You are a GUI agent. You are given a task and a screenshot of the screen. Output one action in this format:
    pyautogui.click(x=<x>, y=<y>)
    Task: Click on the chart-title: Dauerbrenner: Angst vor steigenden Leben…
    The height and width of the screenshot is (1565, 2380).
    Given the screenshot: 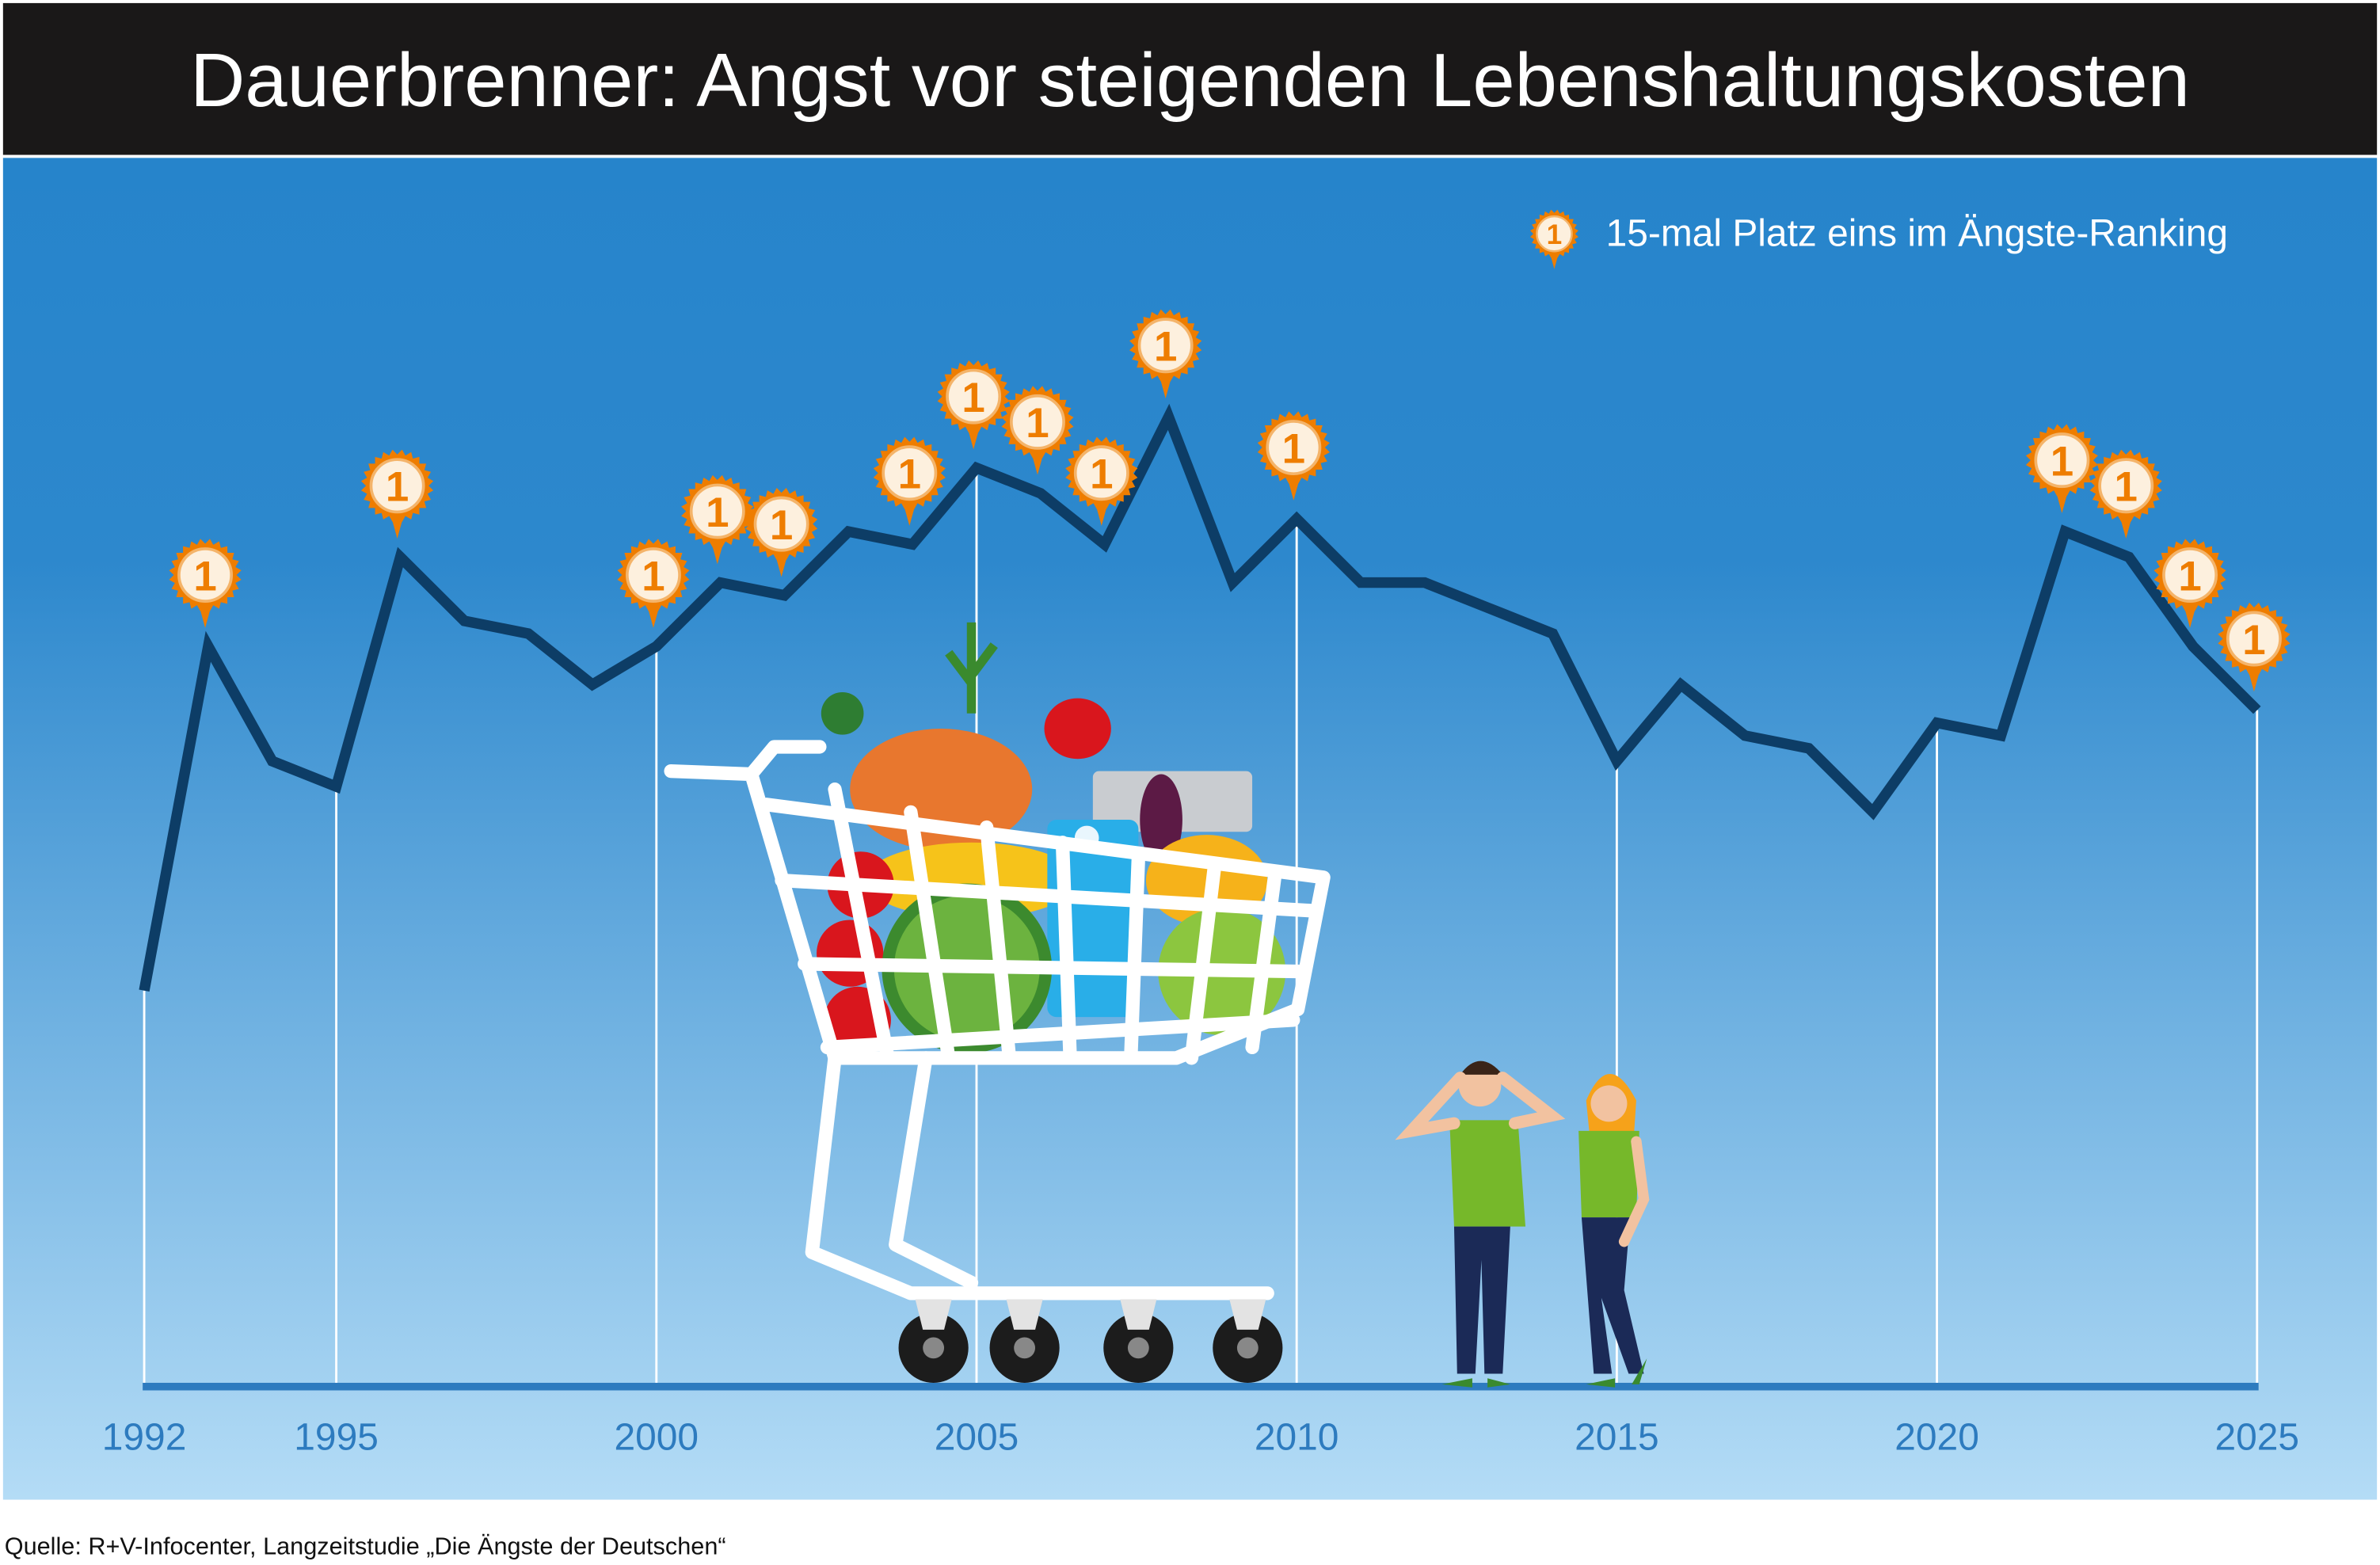 What is the action you would take?
    pyautogui.click(x=1190, y=81)
    